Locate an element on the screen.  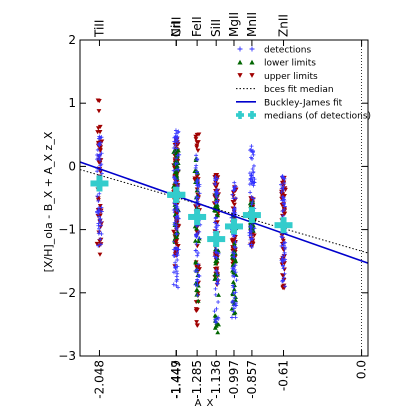
y-axis-label: [X/H]_ola - B_X + A_X z_X is located at coordinates (48, 201).